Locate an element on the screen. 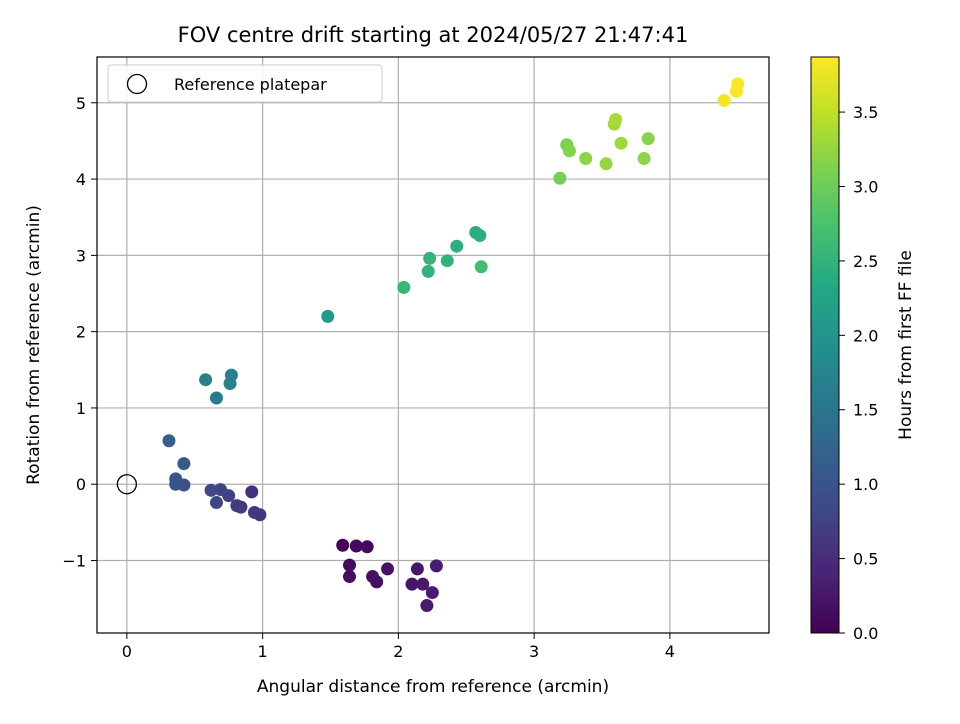 The image size is (960, 724). reference-platepar-layer is located at coordinates (127, 484).